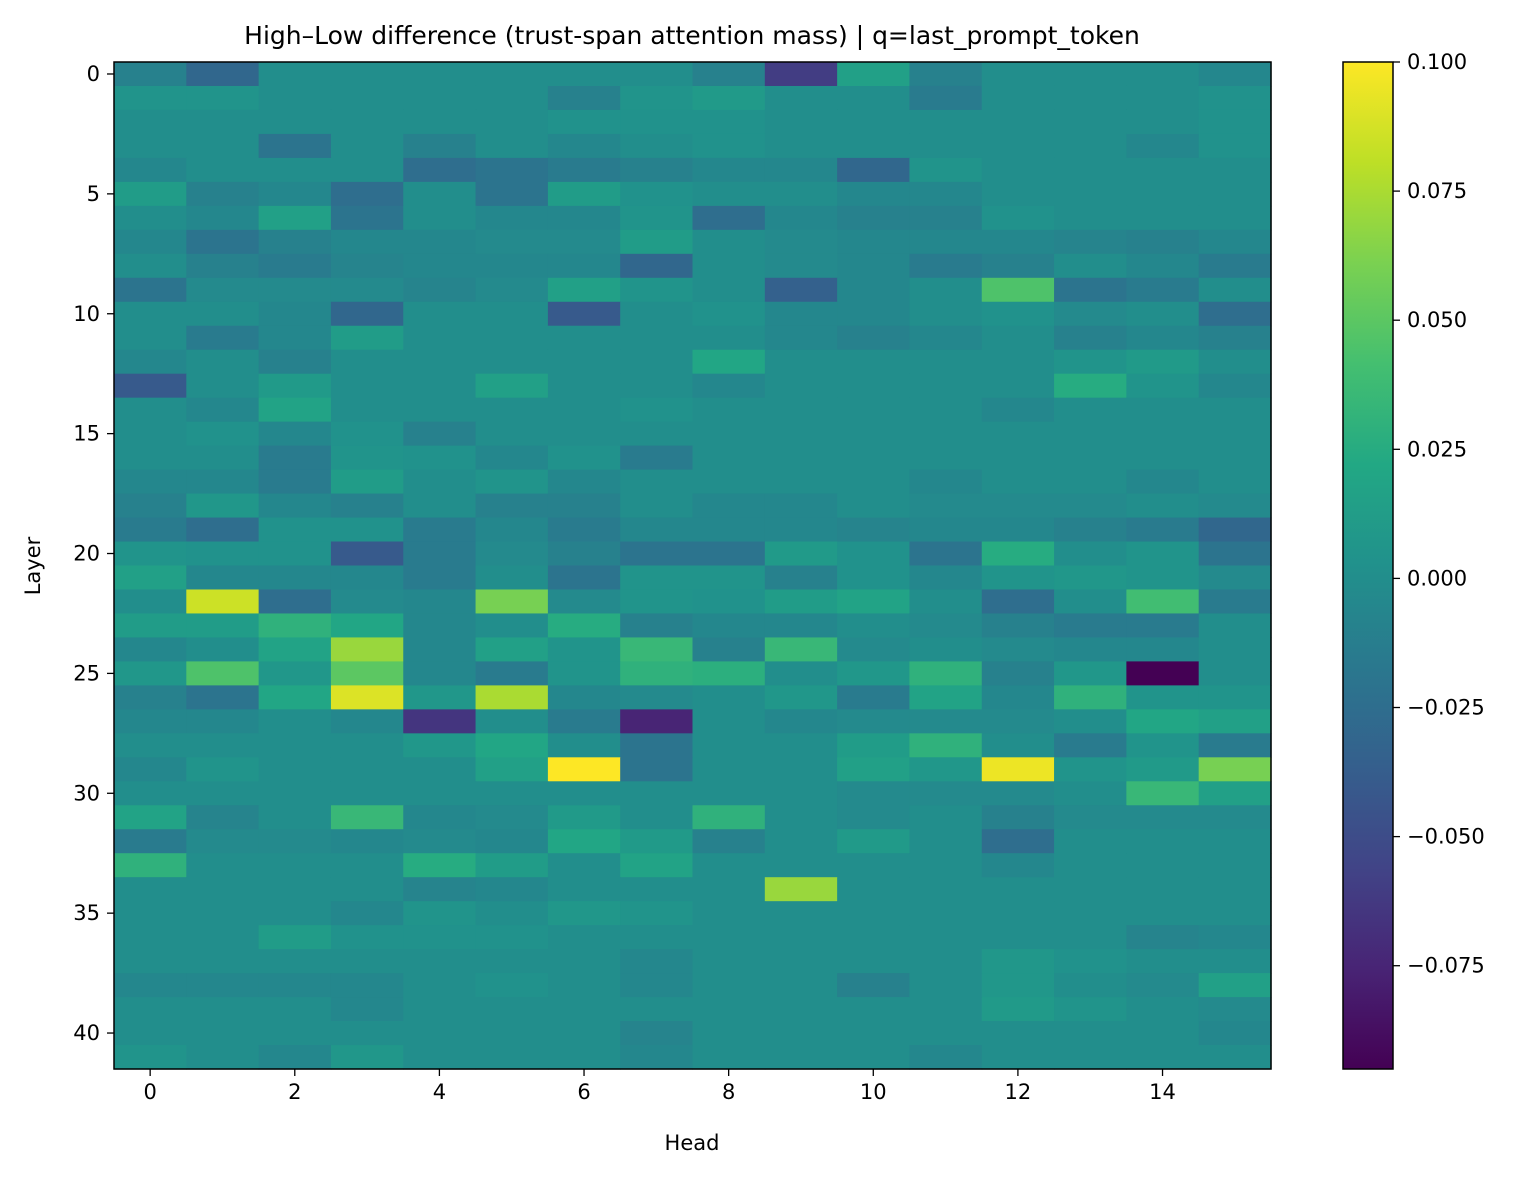 The height and width of the screenshot is (1177, 1536). Describe the element at coordinates (1437, 62) in the screenshot. I see `colorbar-tick-label: 0.100` at that location.